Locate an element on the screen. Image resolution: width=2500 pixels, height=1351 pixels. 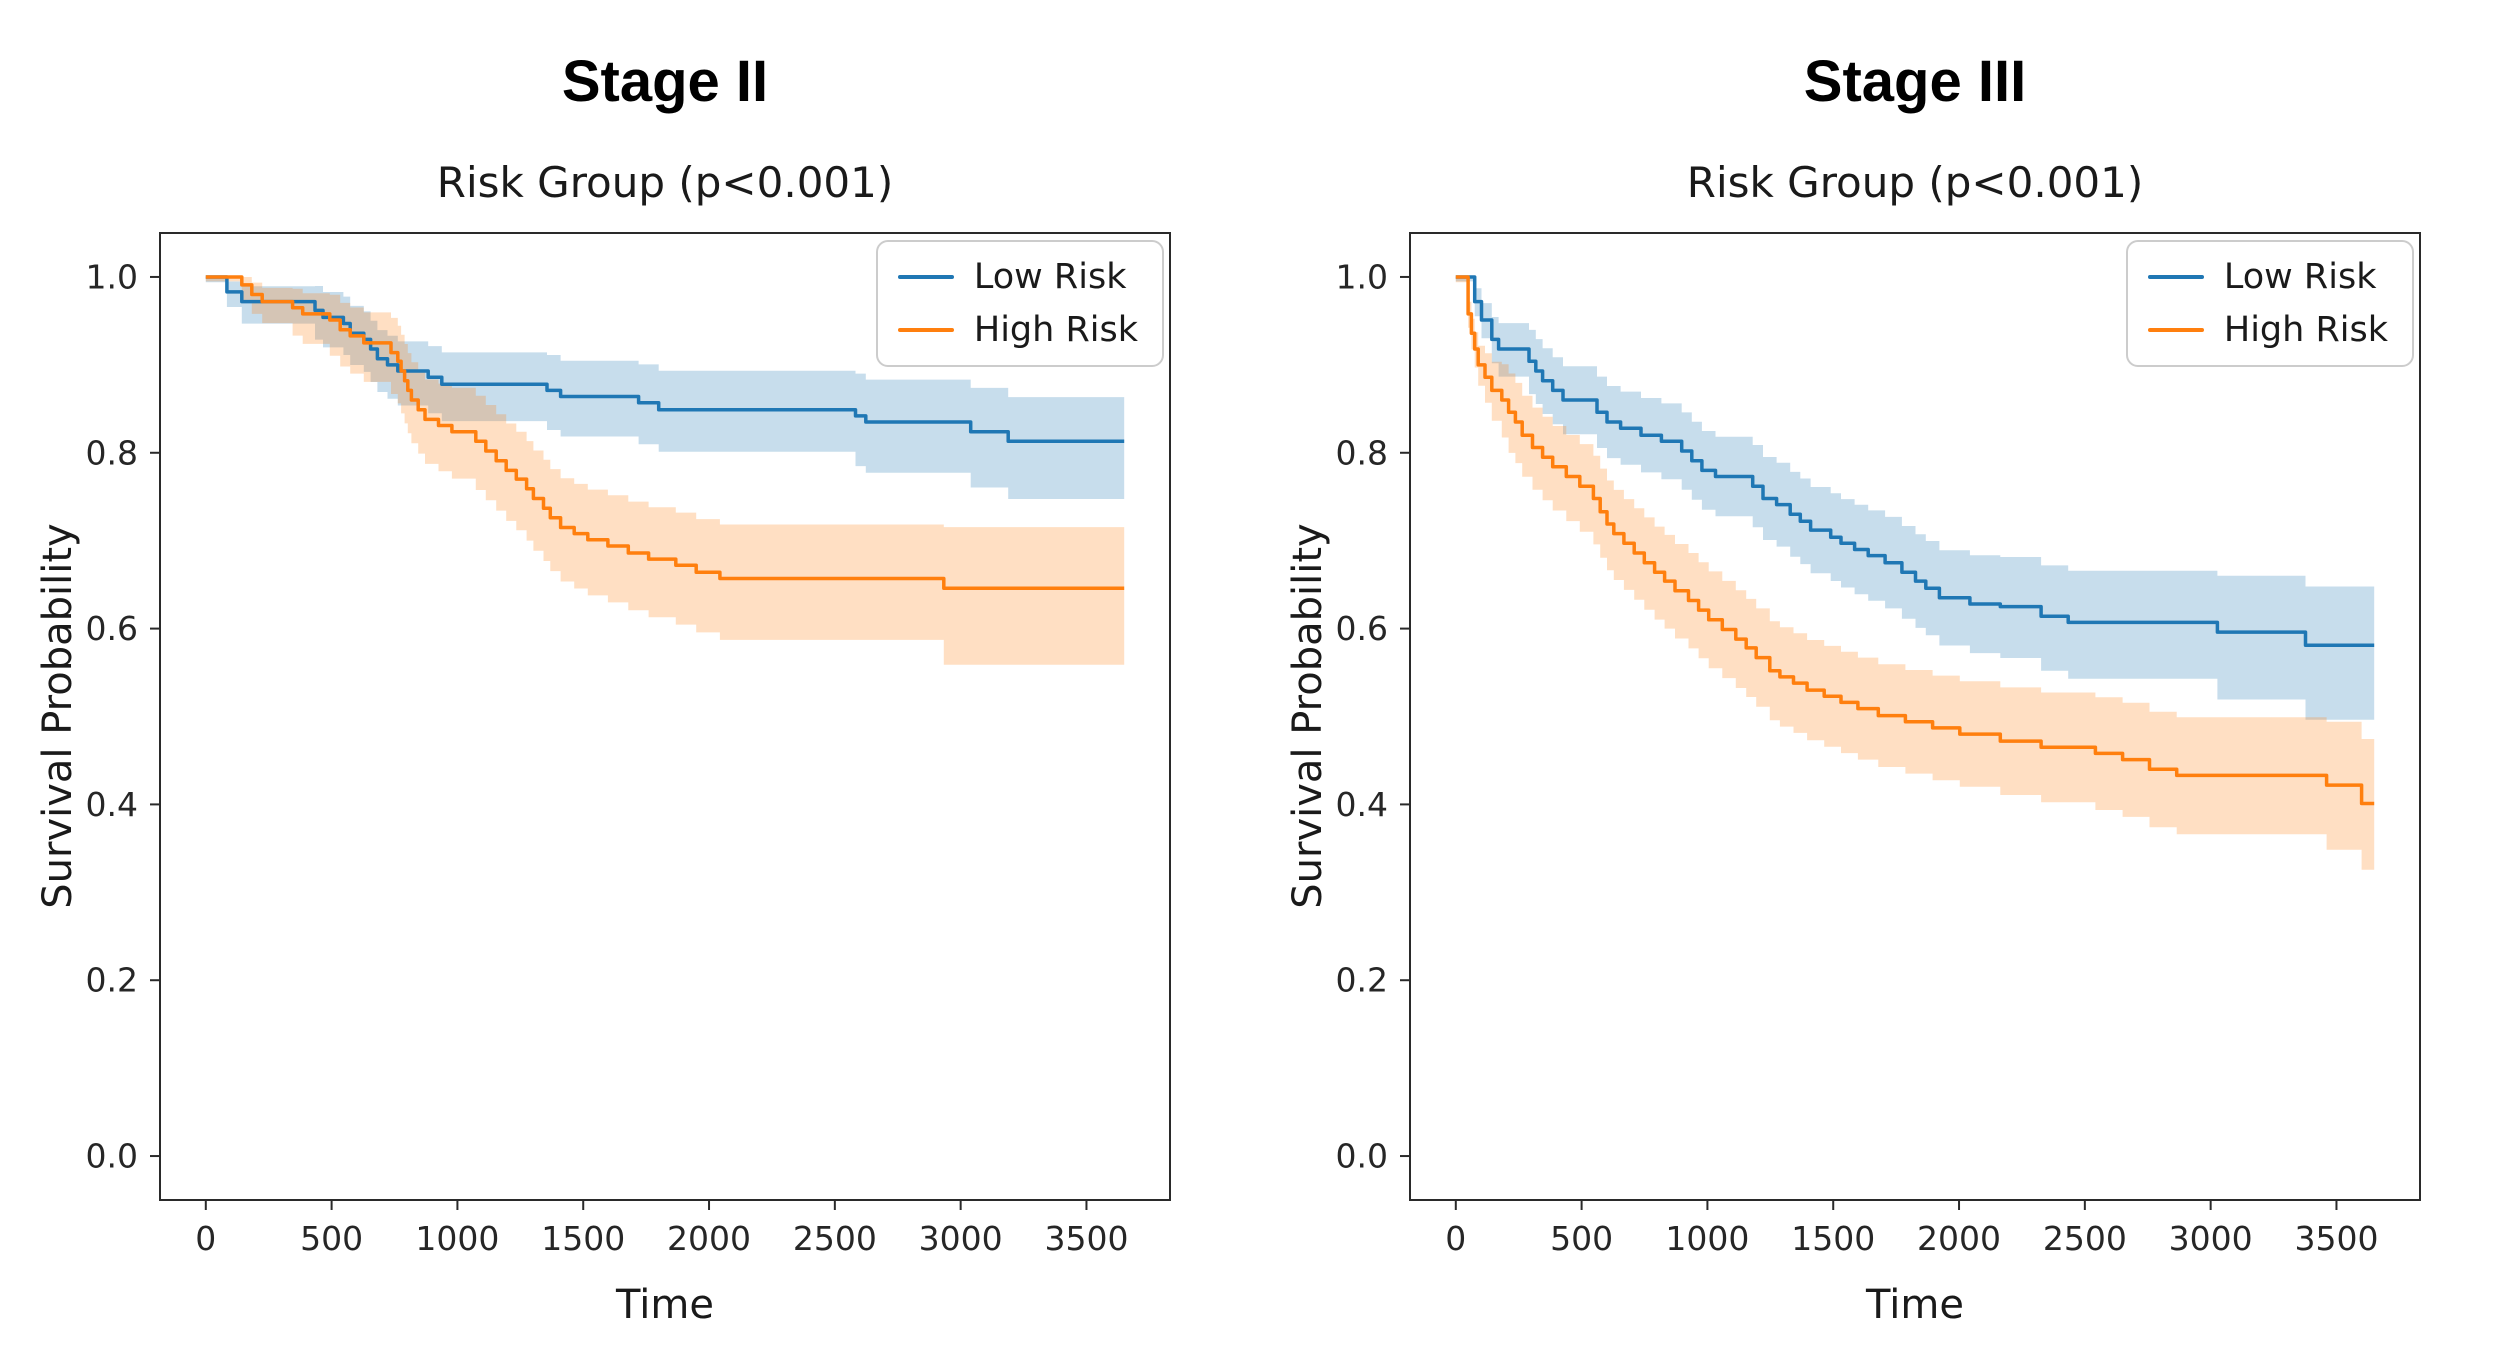
panel-title-stage-ii: Stage II is located at coordinates (665, 81).